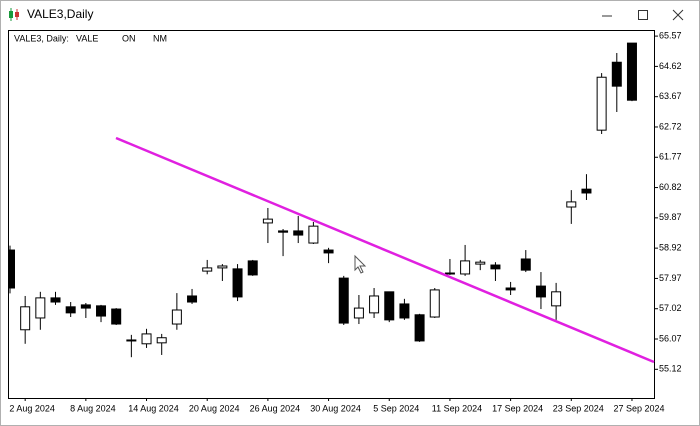  I want to click on window-title: VALE3,Daily, so click(60, 14).